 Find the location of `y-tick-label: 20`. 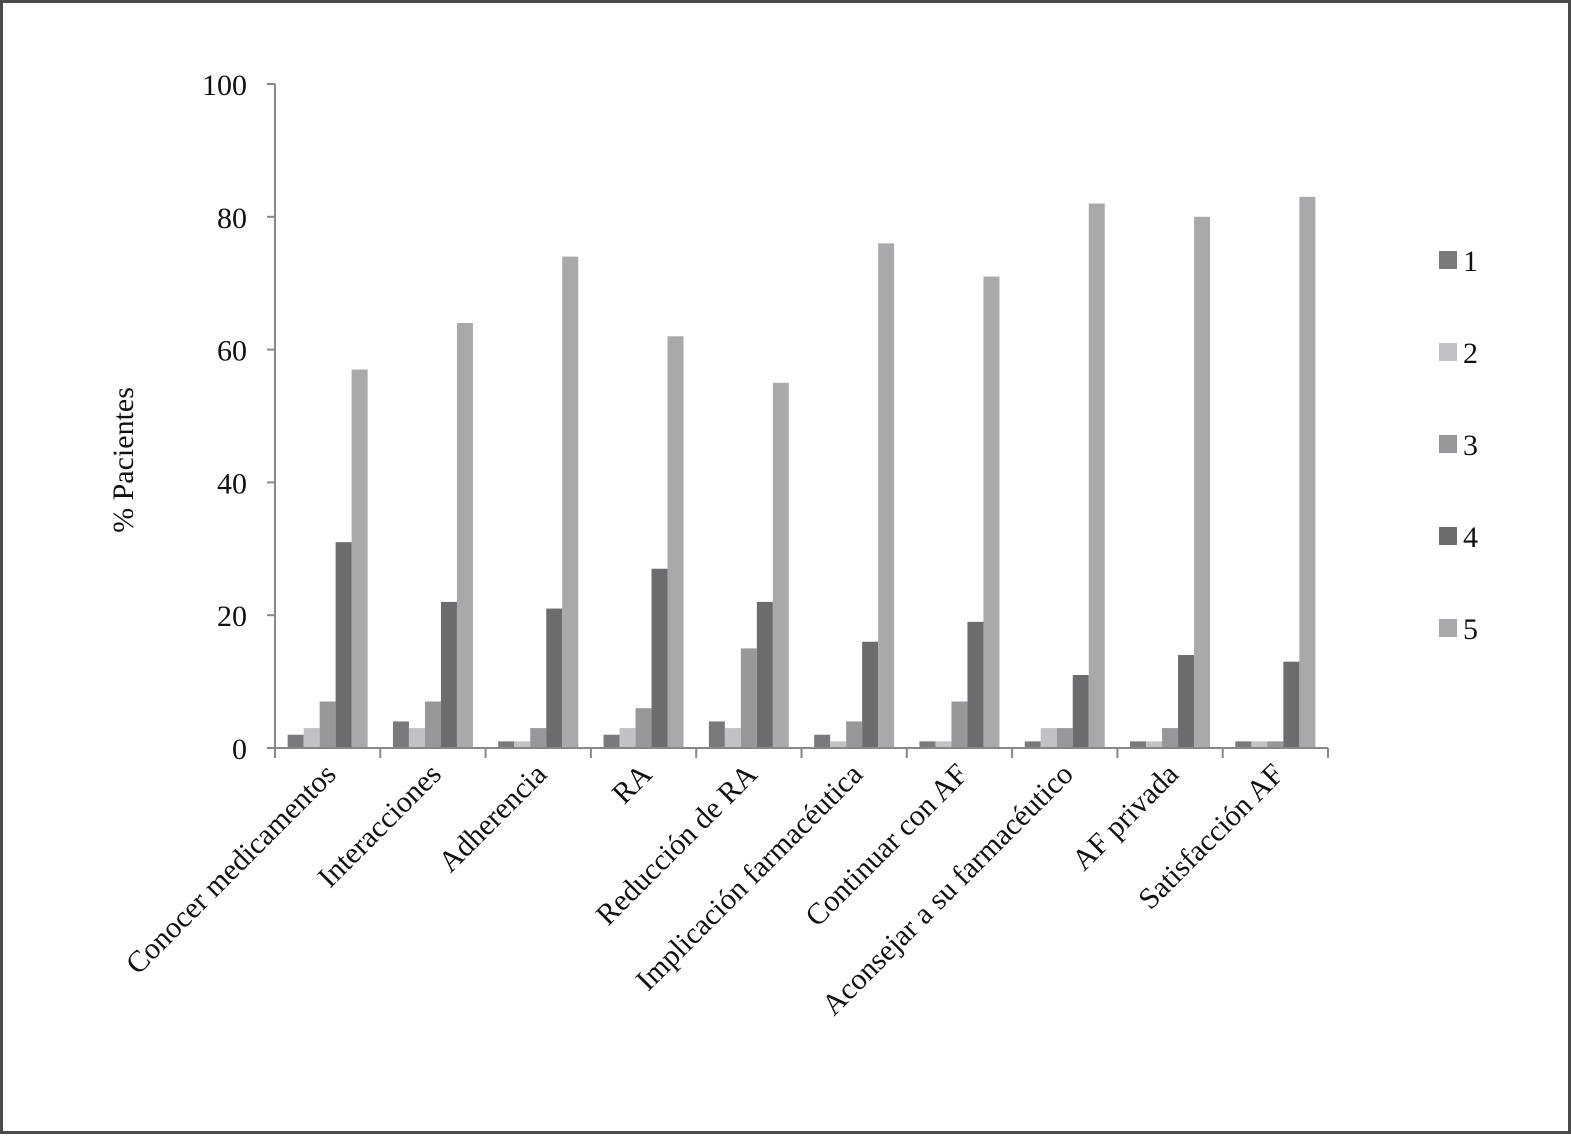

y-tick-label: 20 is located at coordinates (232, 616).